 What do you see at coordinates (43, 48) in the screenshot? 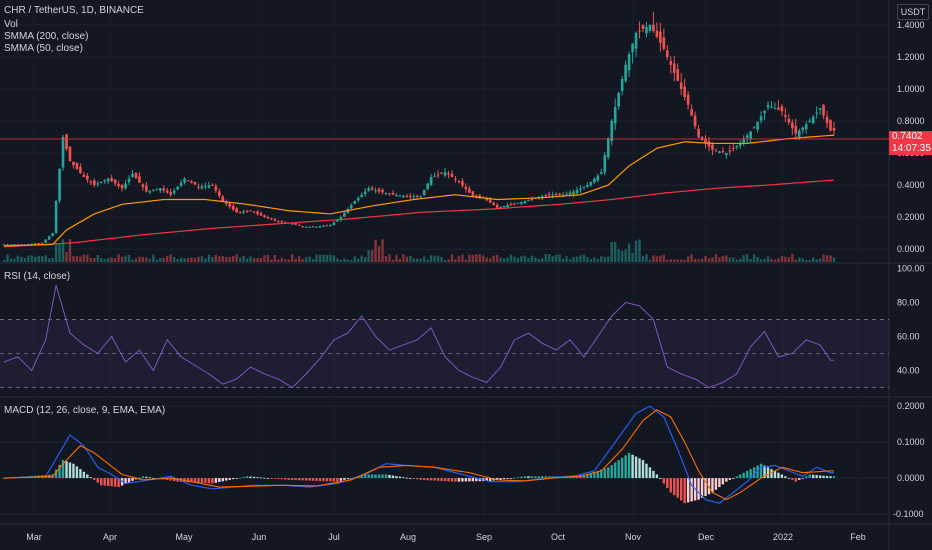
I see `smma50-label: SMMA (50, close)` at bounding box center [43, 48].